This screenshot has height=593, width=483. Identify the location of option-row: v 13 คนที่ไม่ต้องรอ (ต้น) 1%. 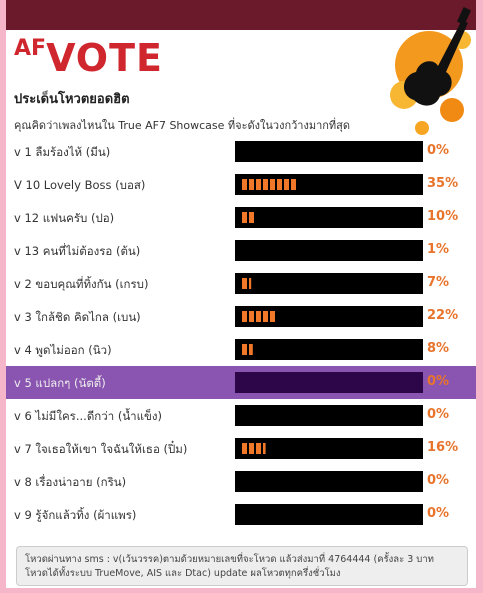
(241, 250).